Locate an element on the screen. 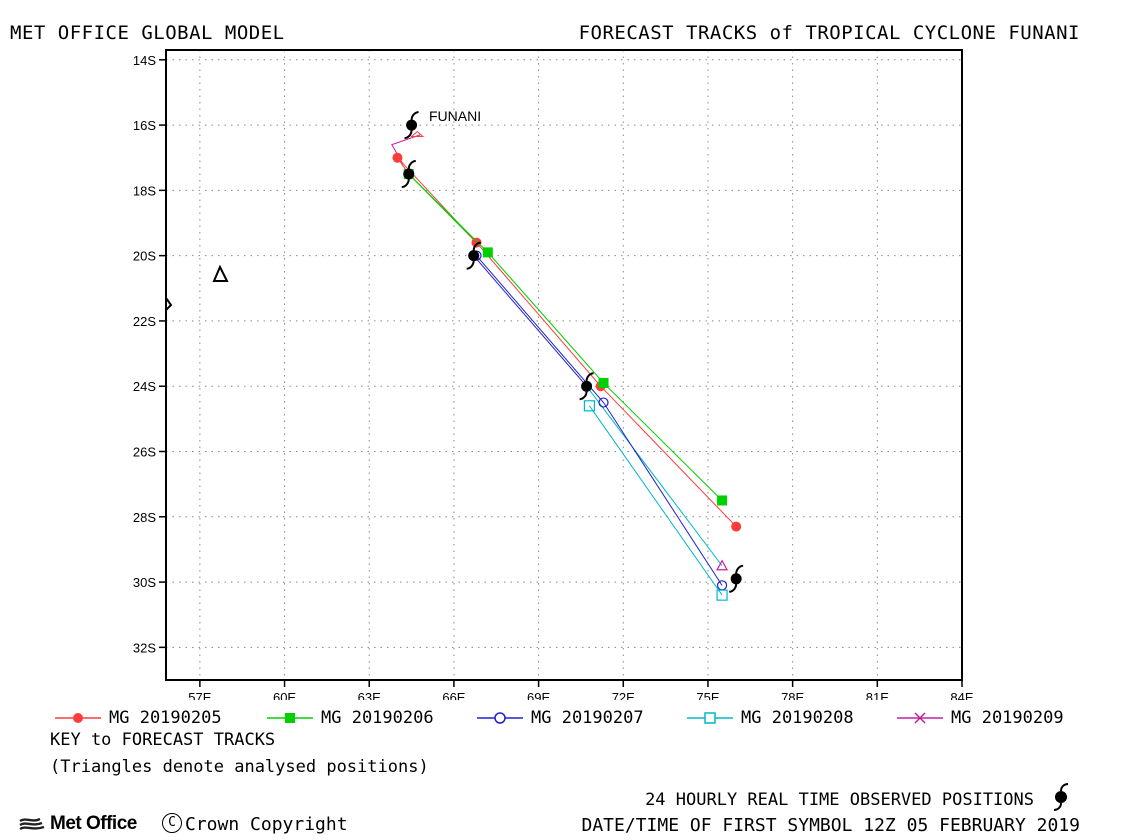 This screenshot has height=840, width=1130. met-office-swirl-icon is located at coordinates (32, 824).